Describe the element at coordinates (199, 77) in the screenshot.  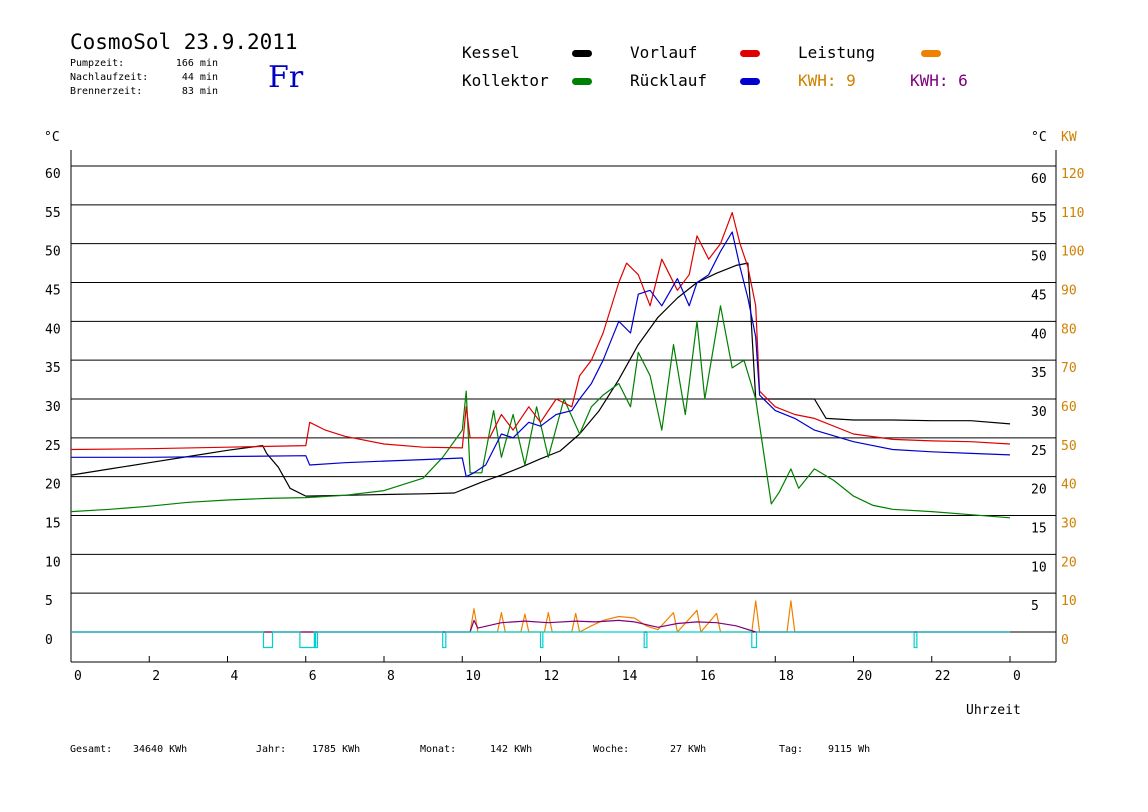
I see `stat-value: 44 min` at that location.